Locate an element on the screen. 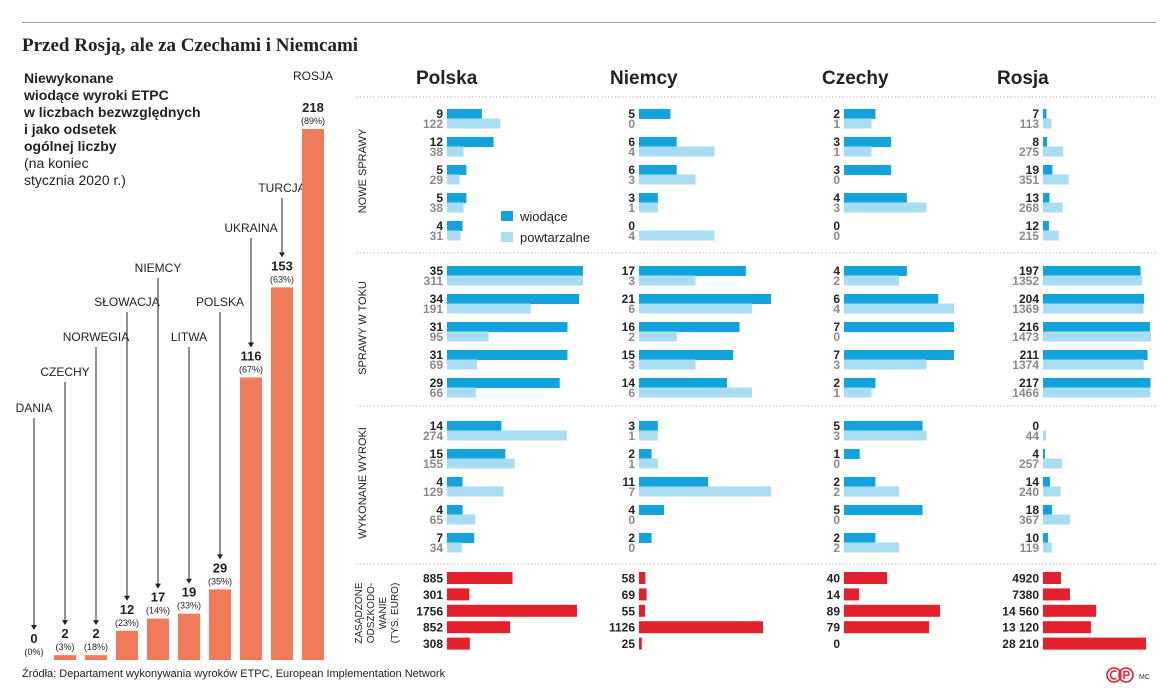 The height and width of the screenshot is (698, 1176). subtitle-line: (na koniec is located at coordinates (56, 163).